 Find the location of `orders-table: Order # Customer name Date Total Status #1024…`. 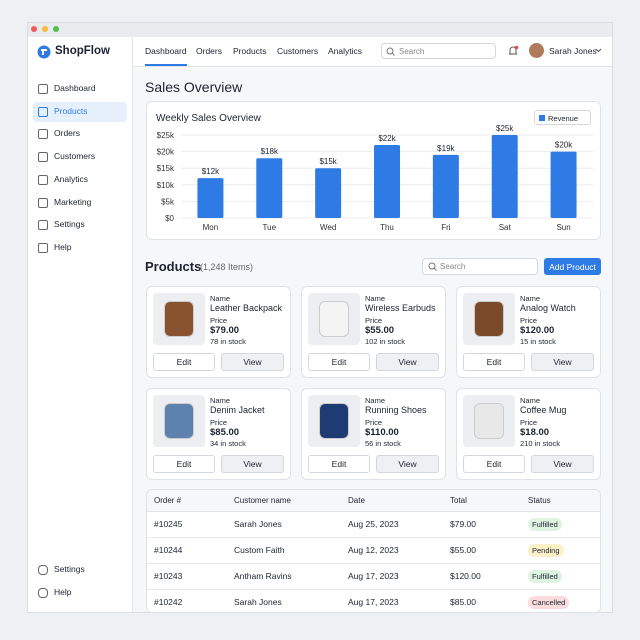

orders-table: Order # Customer name Date Total Status #1024… is located at coordinates (373, 551).